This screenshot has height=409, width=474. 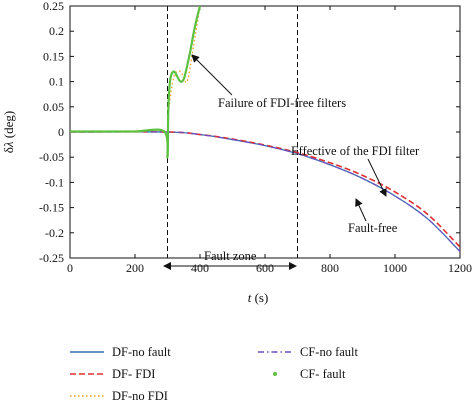 I want to click on y-tick-label: -0.1, so click(x=54, y=182).